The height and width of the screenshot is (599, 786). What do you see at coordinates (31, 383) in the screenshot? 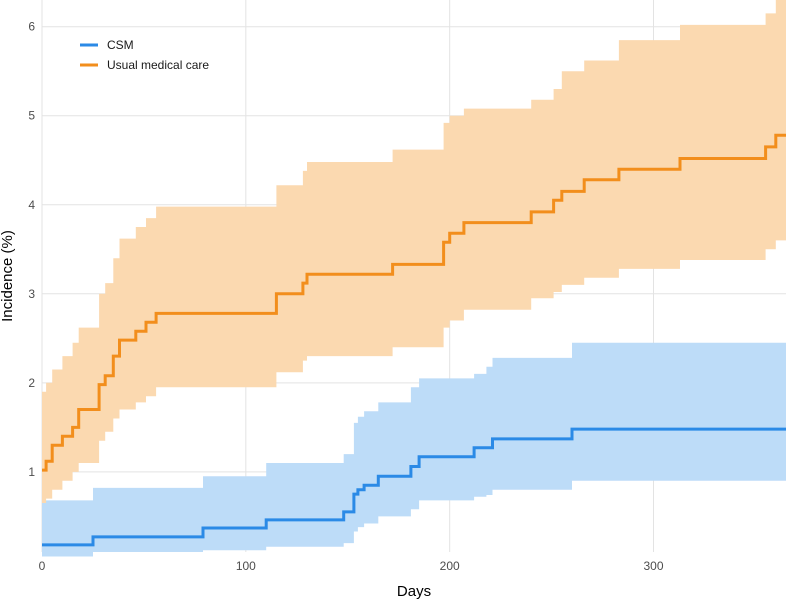
I see `y-tick-label: 2` at bounding box center [31, 383].